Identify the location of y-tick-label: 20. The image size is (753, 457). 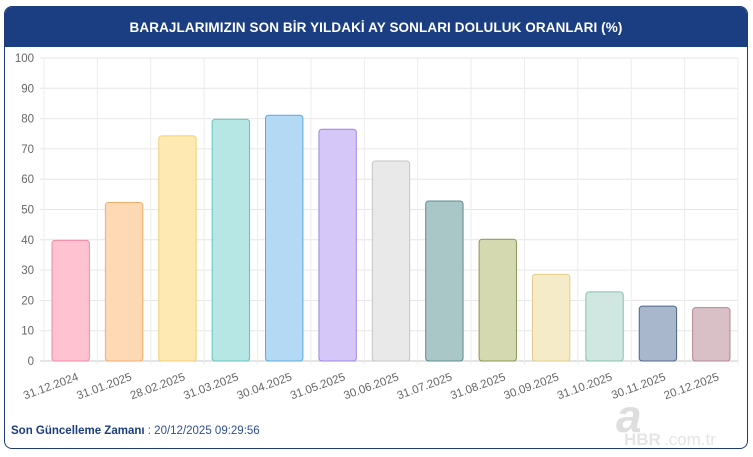
(27, 301).